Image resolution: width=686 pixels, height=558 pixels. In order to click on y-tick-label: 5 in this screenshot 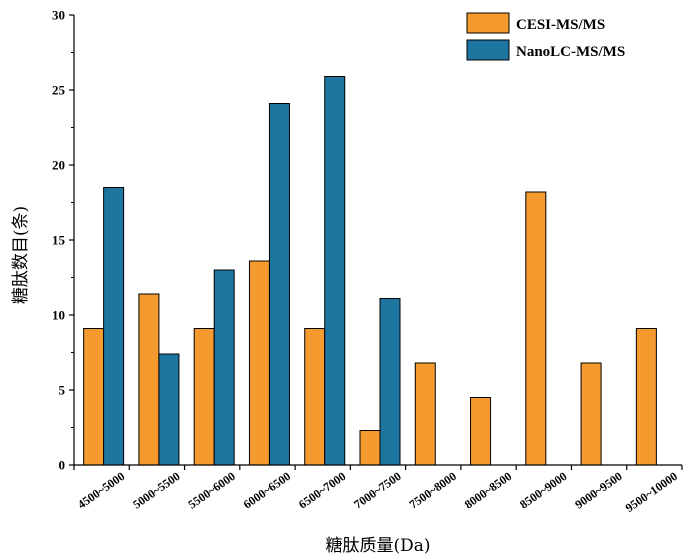, I will do `click(62, 390)`.